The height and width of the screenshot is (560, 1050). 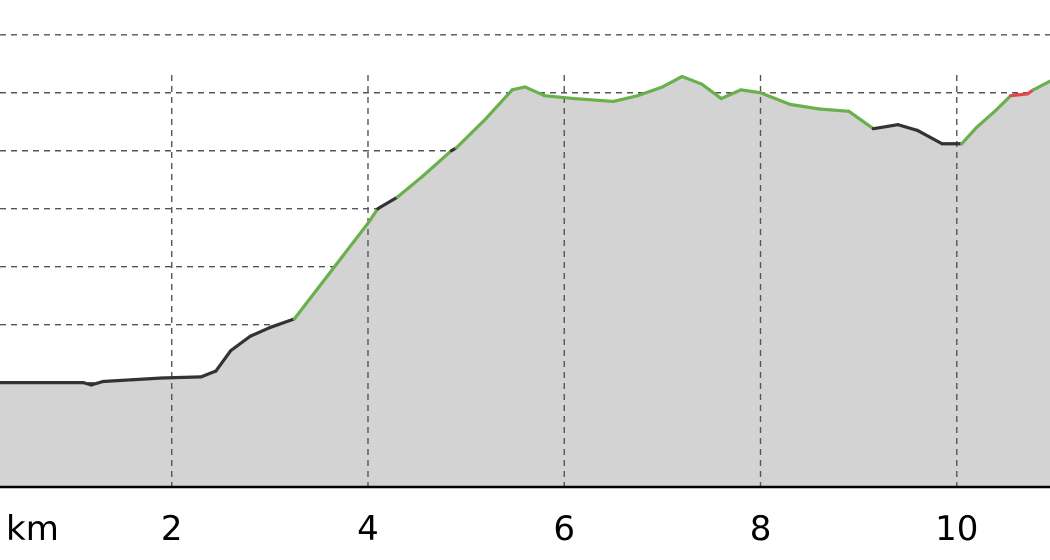 I want to click on x-axis-ticks: km 2 4 6 8 10, so click(x=492, y=529).